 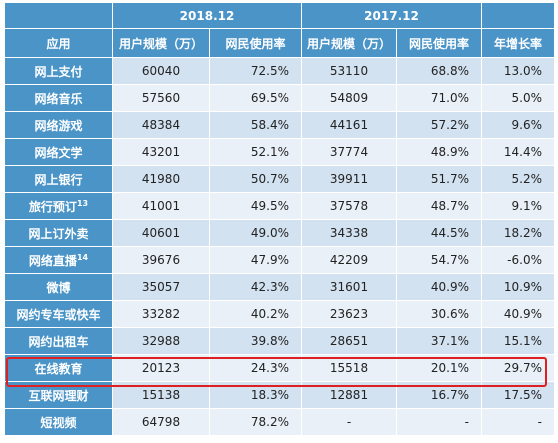 I want to click on users-2018-cell: 40601, so click(x=161, y=233).